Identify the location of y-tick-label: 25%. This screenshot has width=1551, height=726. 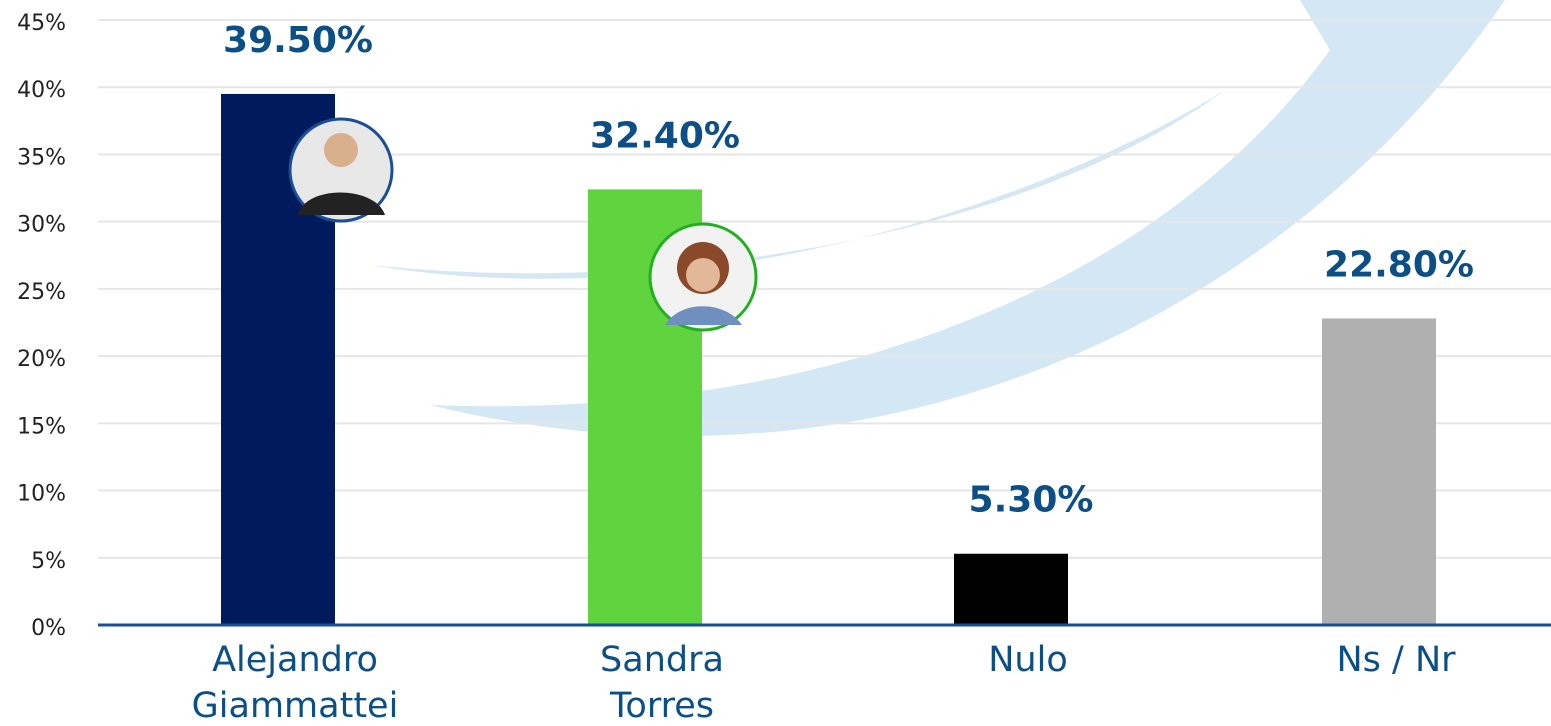
(41, 292).